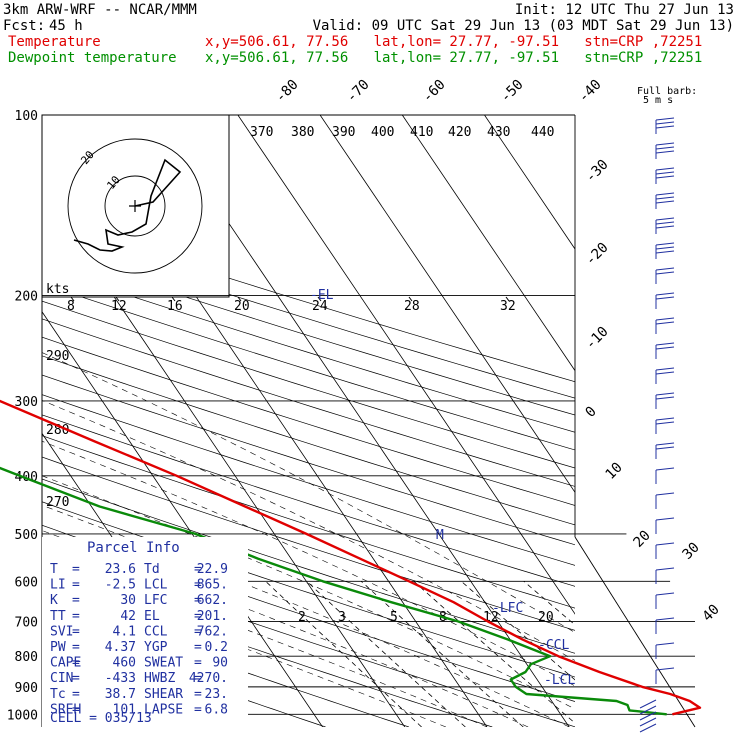 This screenshot has height=740, width=740. What do you see at coordinates (691, 551) in the screenshot?
I see `isotherm-label: 30` at bounding box center [691, 551].